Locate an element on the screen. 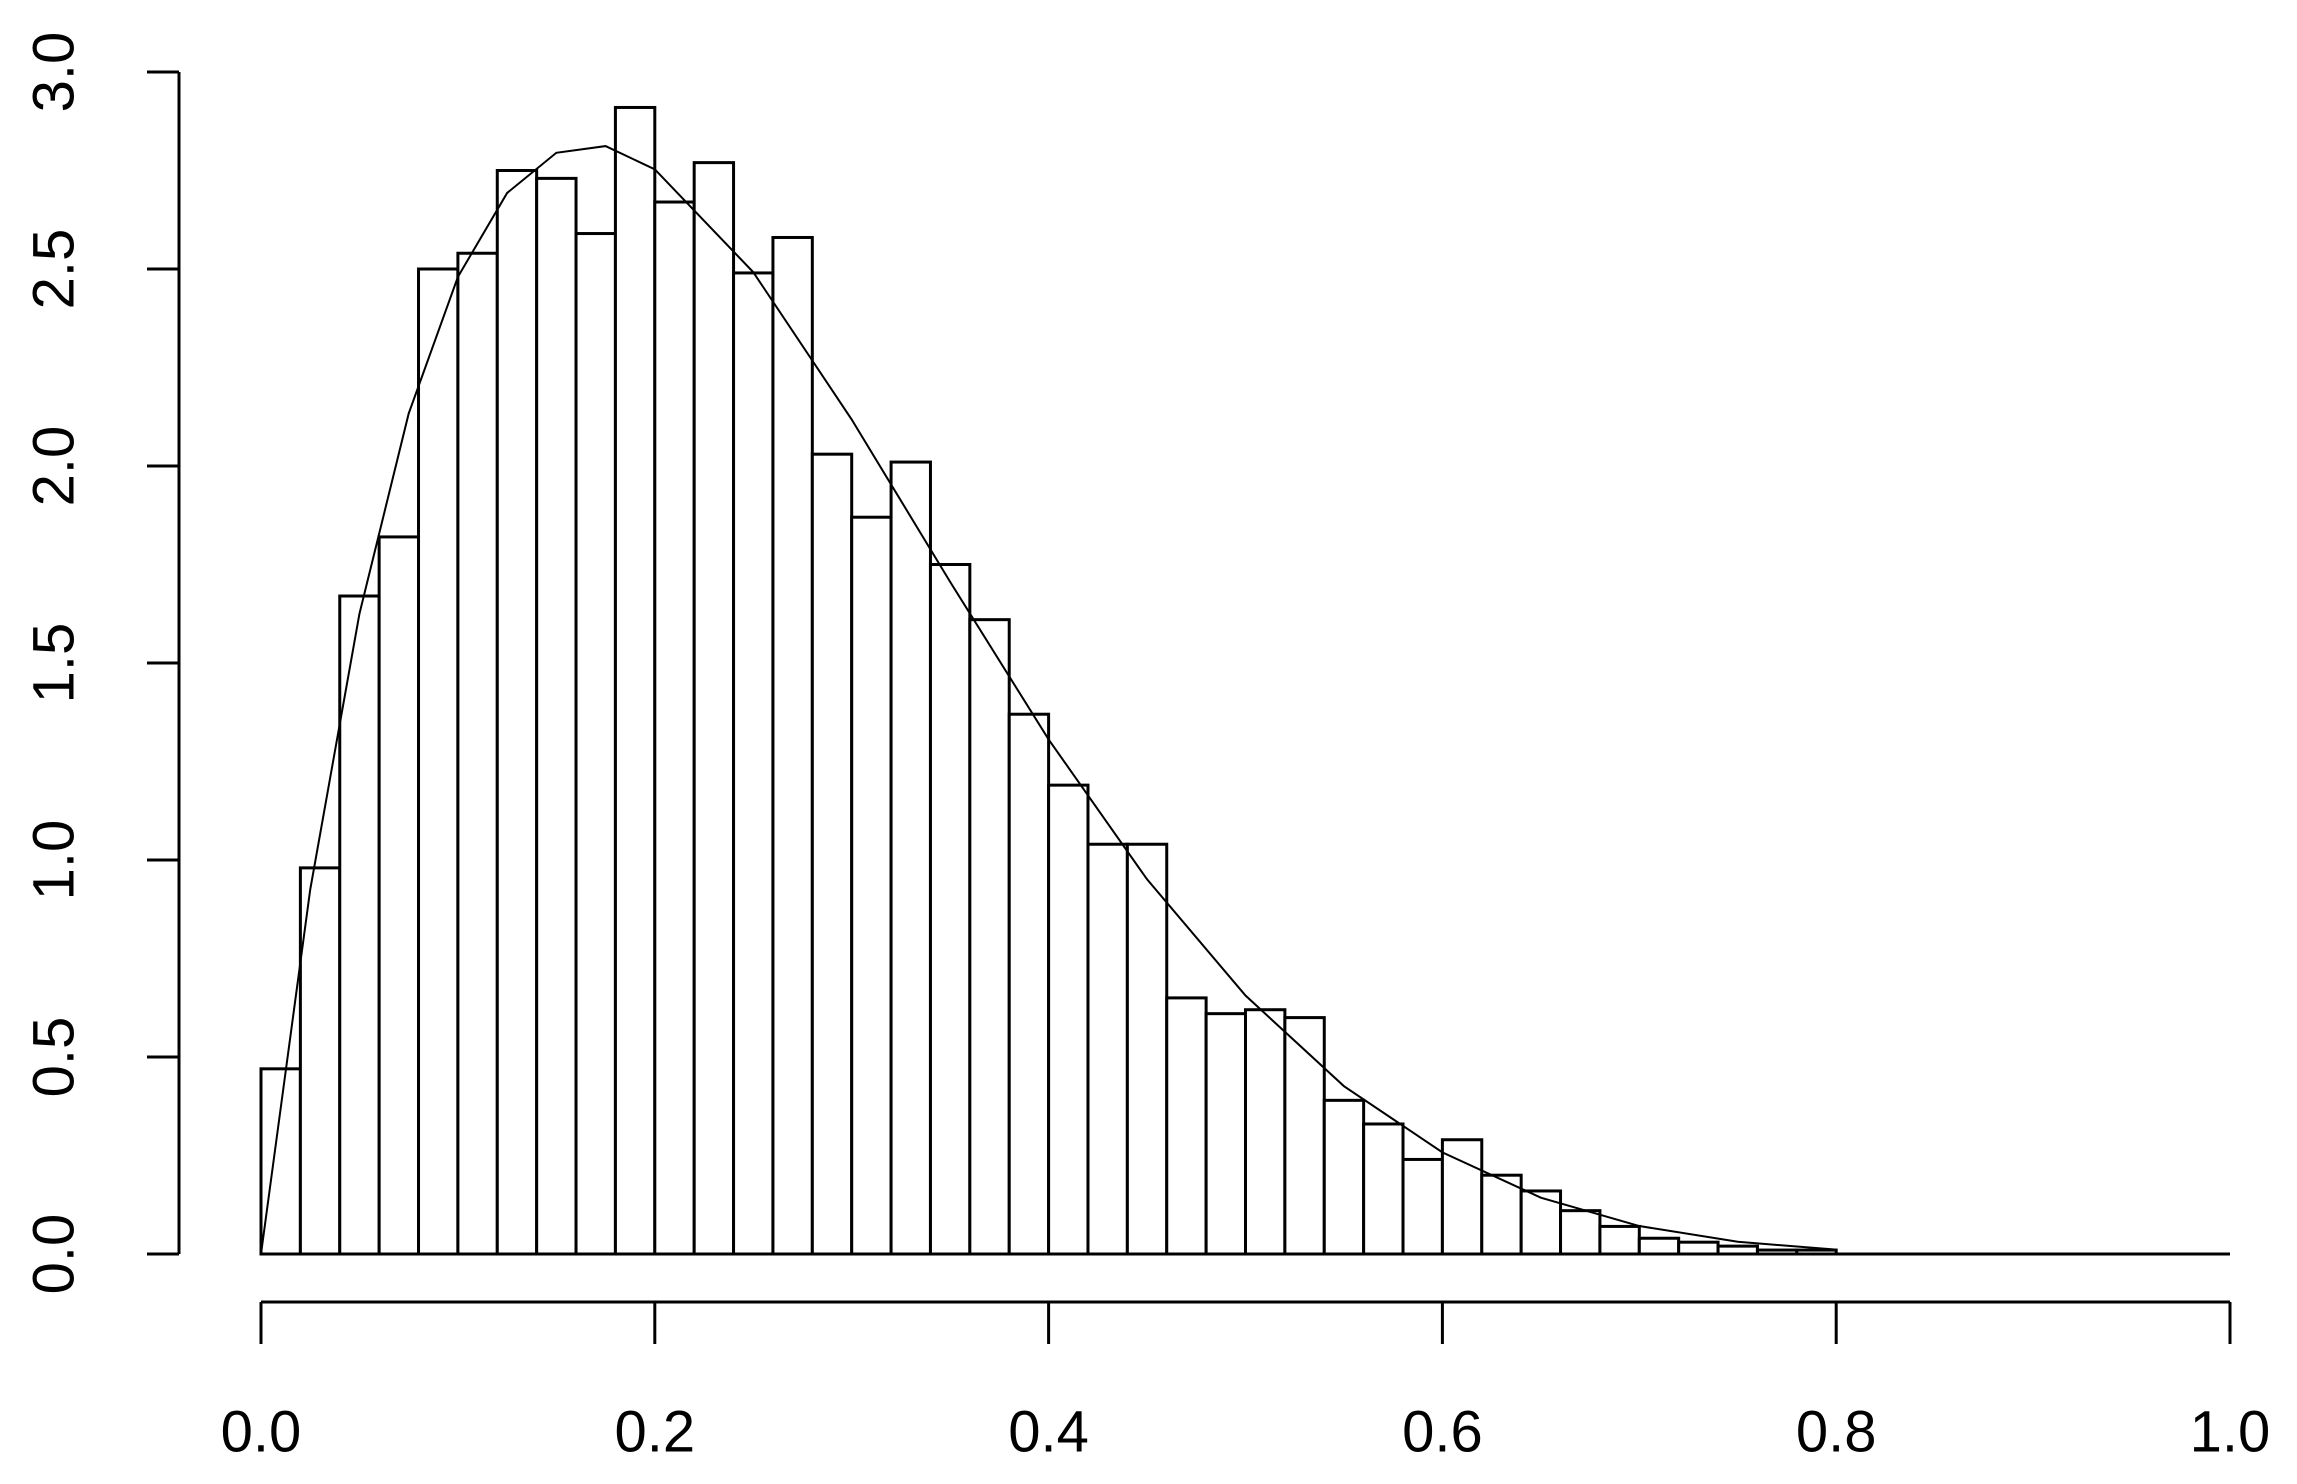 Image resolution: width=2297 pixels, height=1484 pixels. x-tick-label: 1.0 is located at coordinates (2230, 1431).